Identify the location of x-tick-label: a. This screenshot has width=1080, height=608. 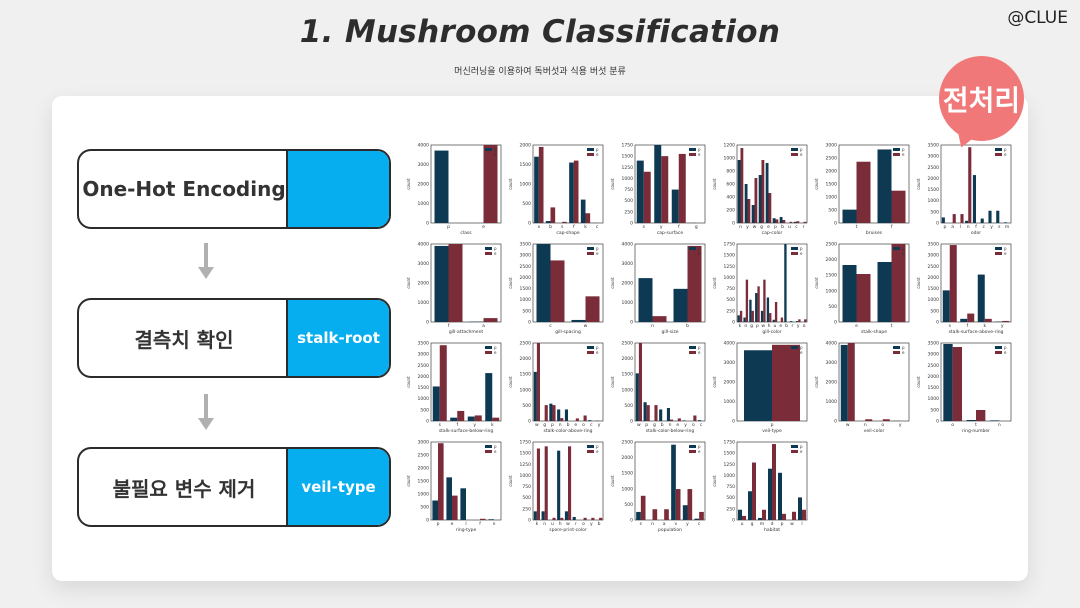
(483, 326).